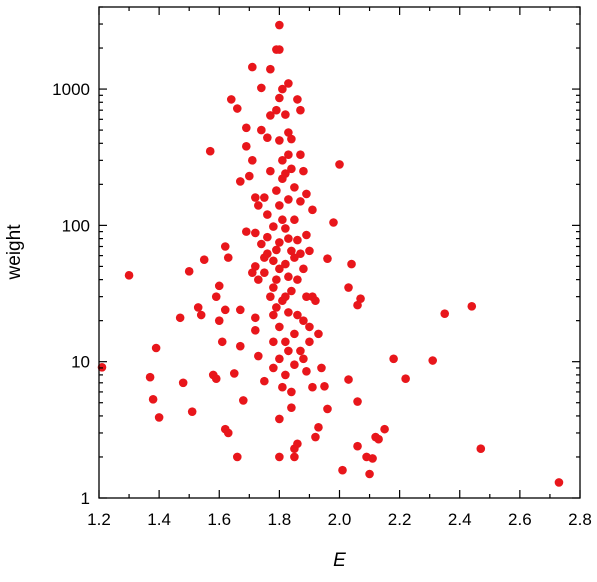  Describe the element at coordinates (520, 519) in the screenshot. I see `x-tick-label: 2.6` at that location.